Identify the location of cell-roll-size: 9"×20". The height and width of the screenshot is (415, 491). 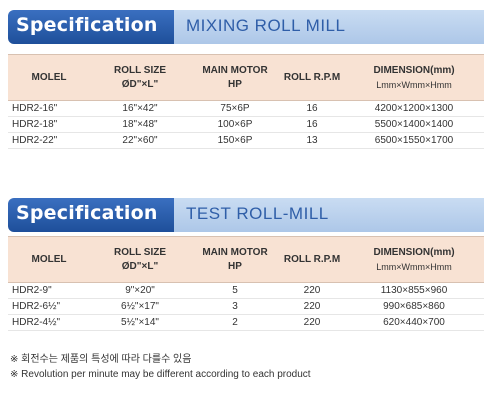
(140, 290).